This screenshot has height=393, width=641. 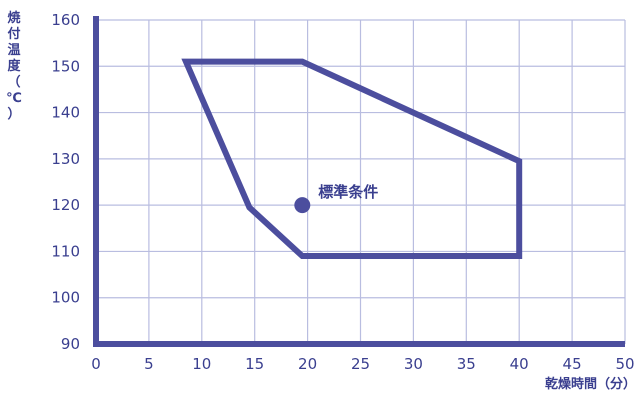 I want to click on x-tick-label: 35, so click(x=466, y=364).